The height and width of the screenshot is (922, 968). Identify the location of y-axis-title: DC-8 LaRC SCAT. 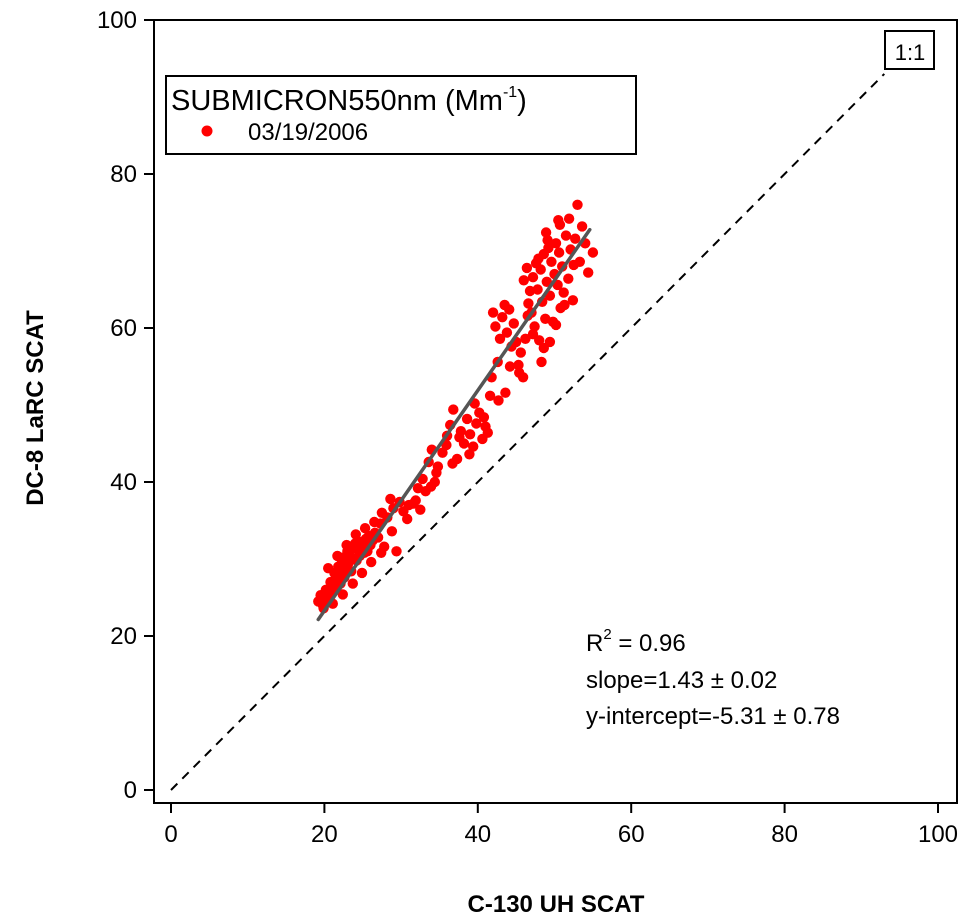
(35, 408).